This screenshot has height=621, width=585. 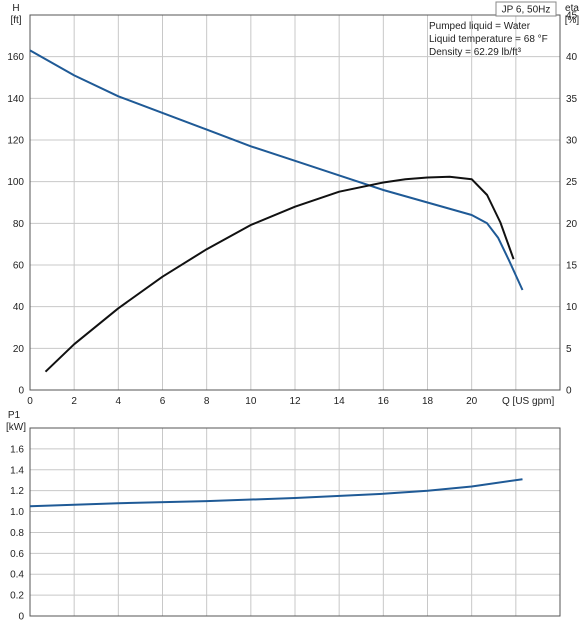 I want to click on p1-y-tick-label: 1.0, so click(x=17, y=512).